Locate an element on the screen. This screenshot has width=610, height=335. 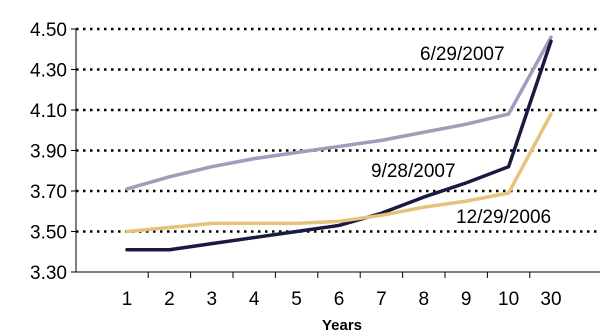
y-tick-label: 3.70 is located at coordinates (48, 192).